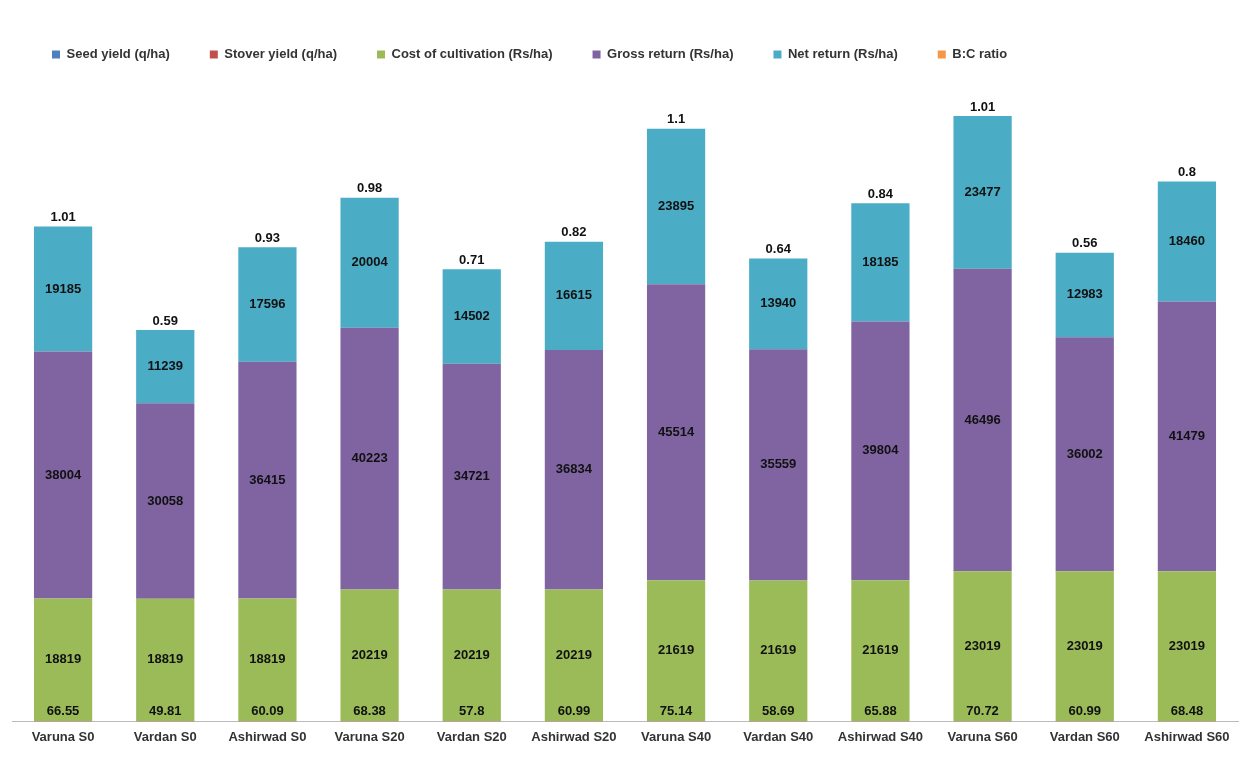 The image size is (1256, 765). What do you see at coordinates (778, 249) in the screenshot?
I see `data-label: 0.64` at bounding box center [778, 249].